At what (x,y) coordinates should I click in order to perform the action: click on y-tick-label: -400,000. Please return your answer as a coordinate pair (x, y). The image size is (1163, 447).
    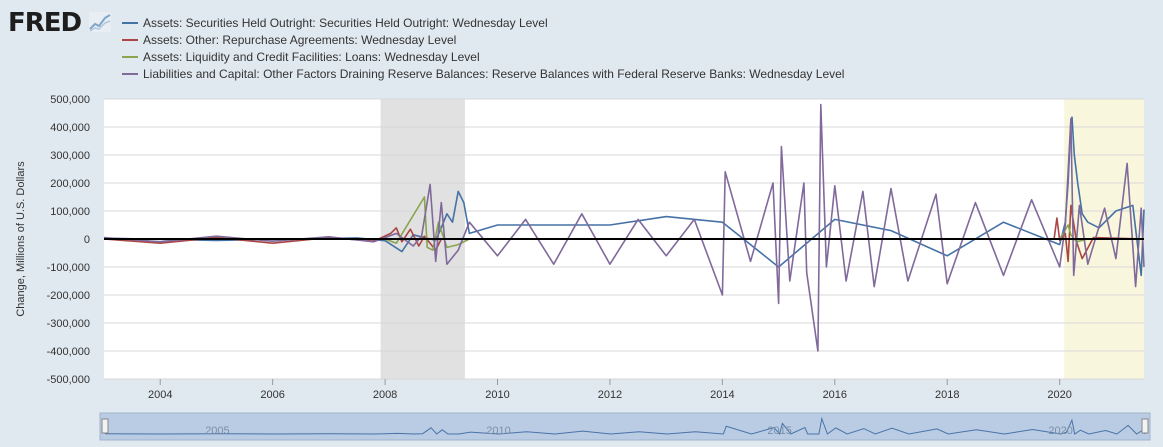
    Looking at the image, I should click on (68, 352).